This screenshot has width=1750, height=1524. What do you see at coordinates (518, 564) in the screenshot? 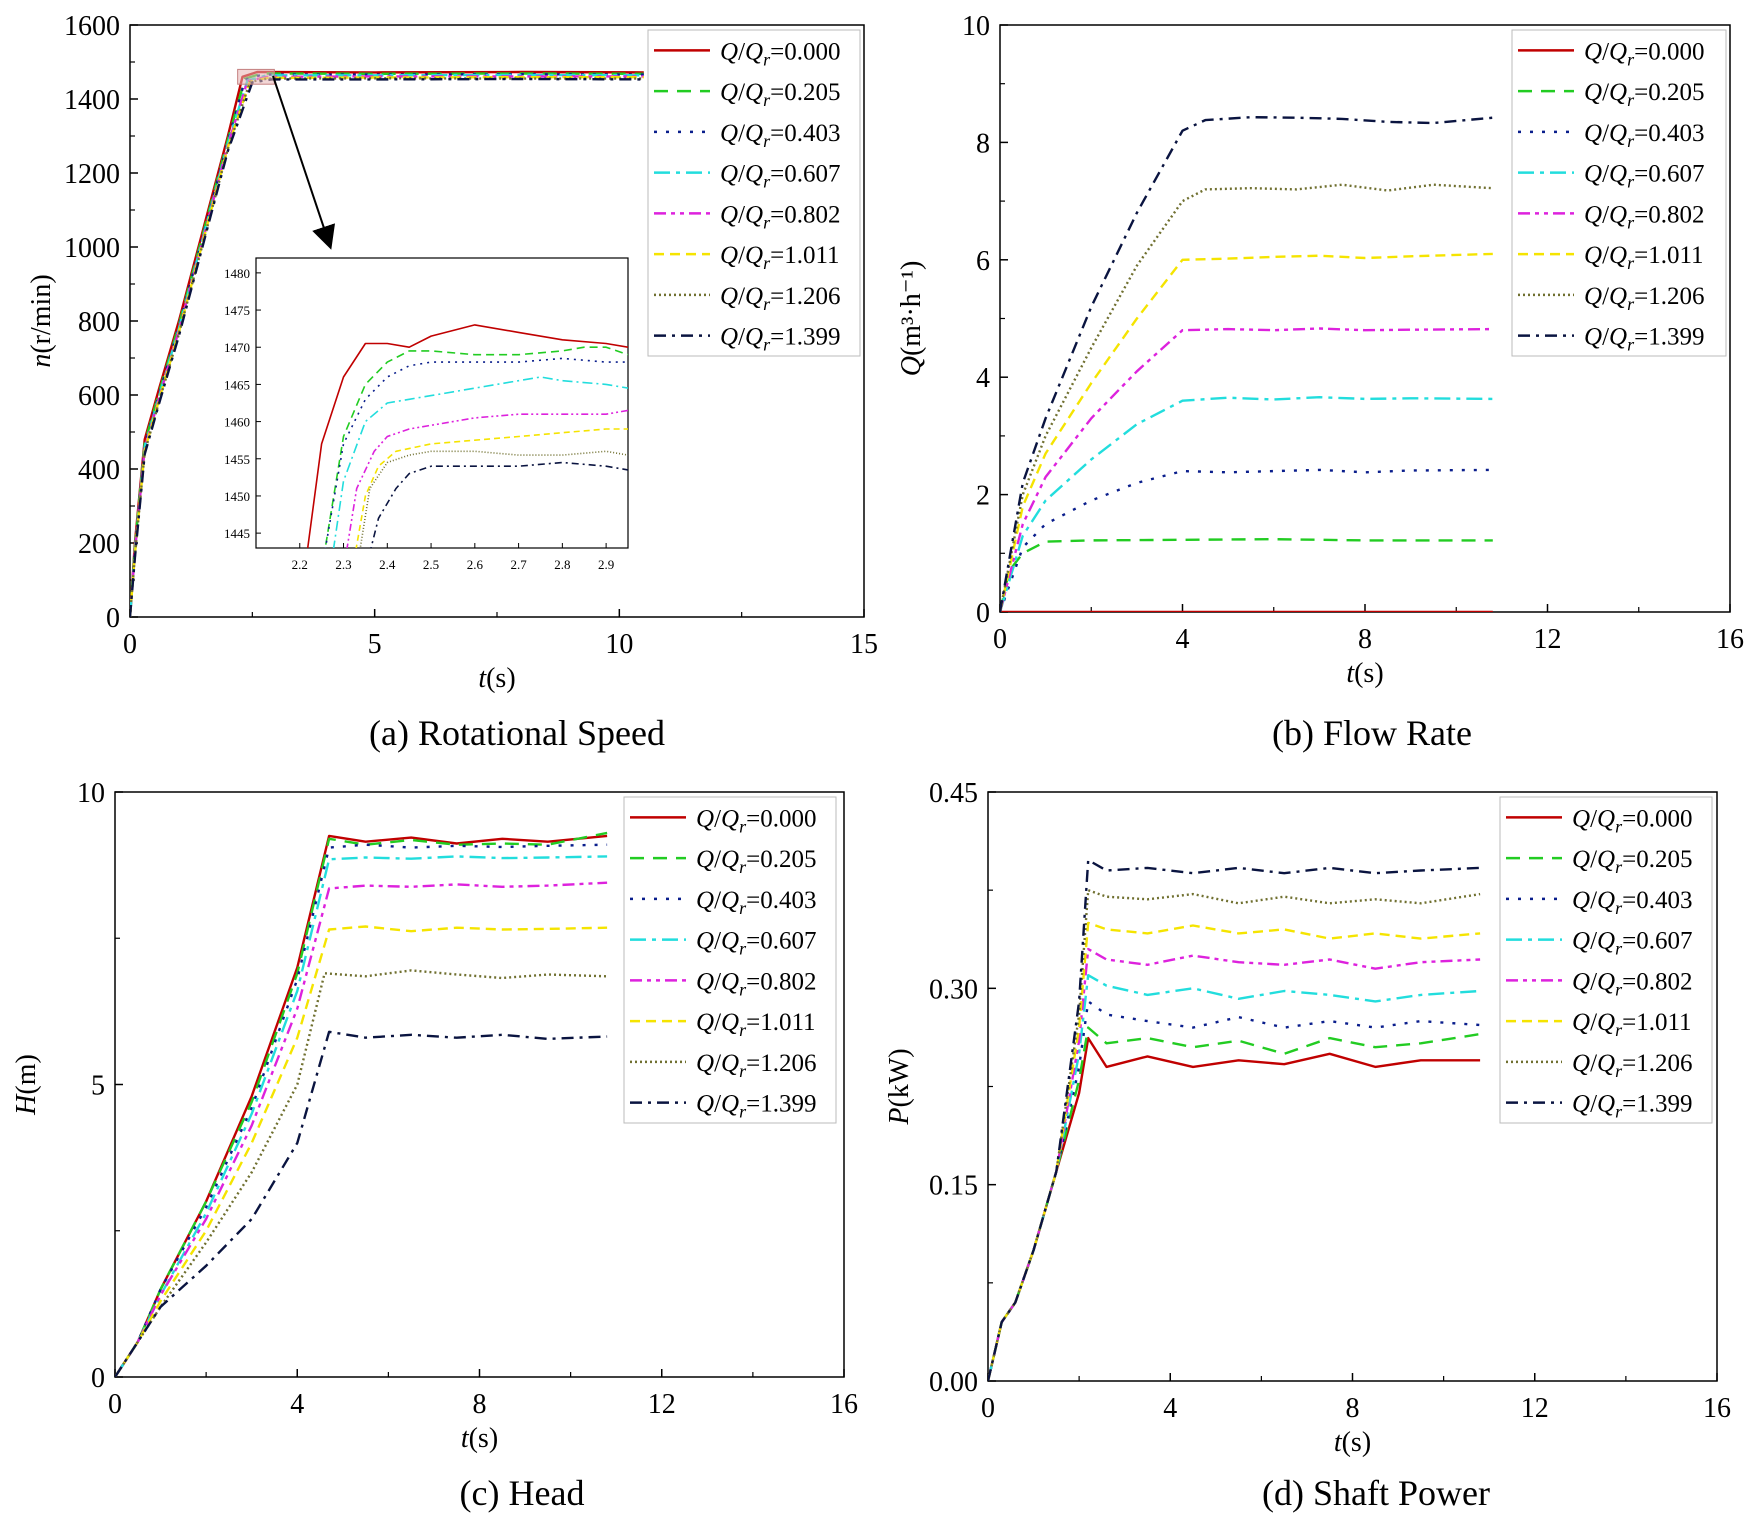
I see `inset-x-tick-label: 2.7` at bounding box center [518, 564].